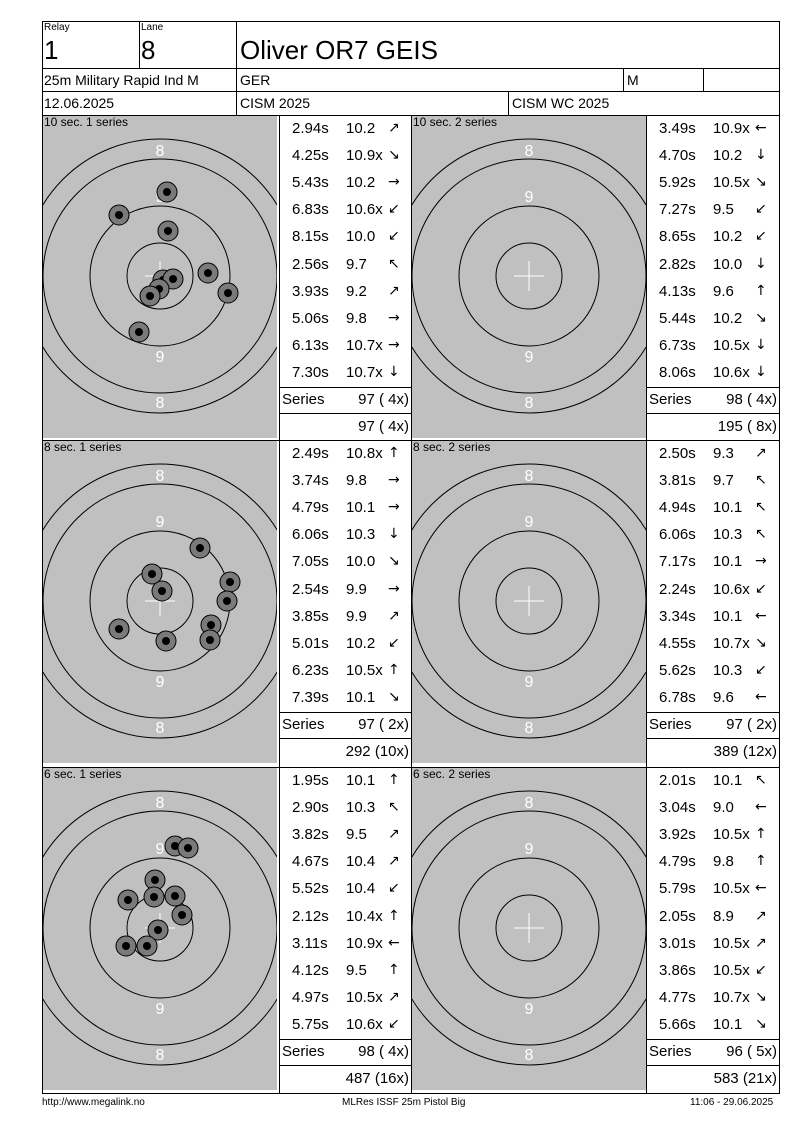 This screenshot has width=800, height=1130. Describe the element at coordinates (677, 372) in the screenshot. I see `shot-time: 8.06s` at that location.